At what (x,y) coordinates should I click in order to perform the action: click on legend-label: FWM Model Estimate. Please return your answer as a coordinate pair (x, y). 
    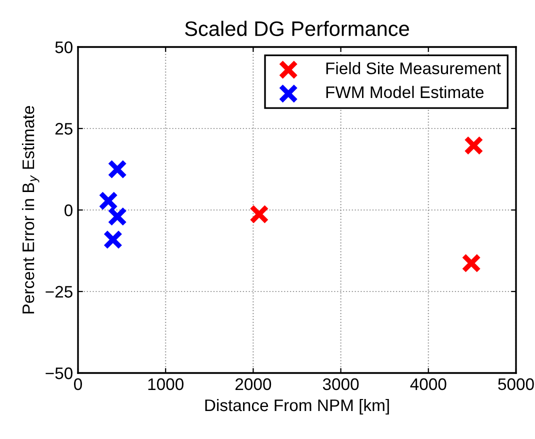
    Looking at the image, I should click on (405, 92).